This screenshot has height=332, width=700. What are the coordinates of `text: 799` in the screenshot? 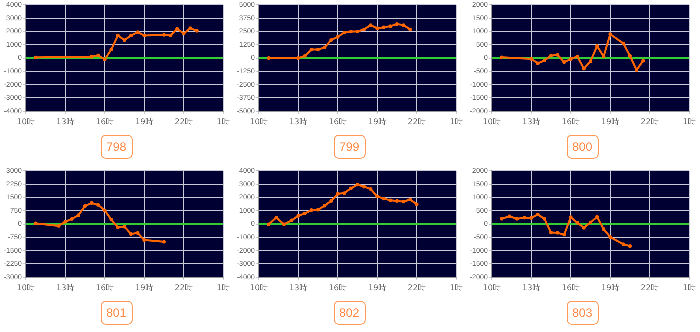 It's located at (349, 147).